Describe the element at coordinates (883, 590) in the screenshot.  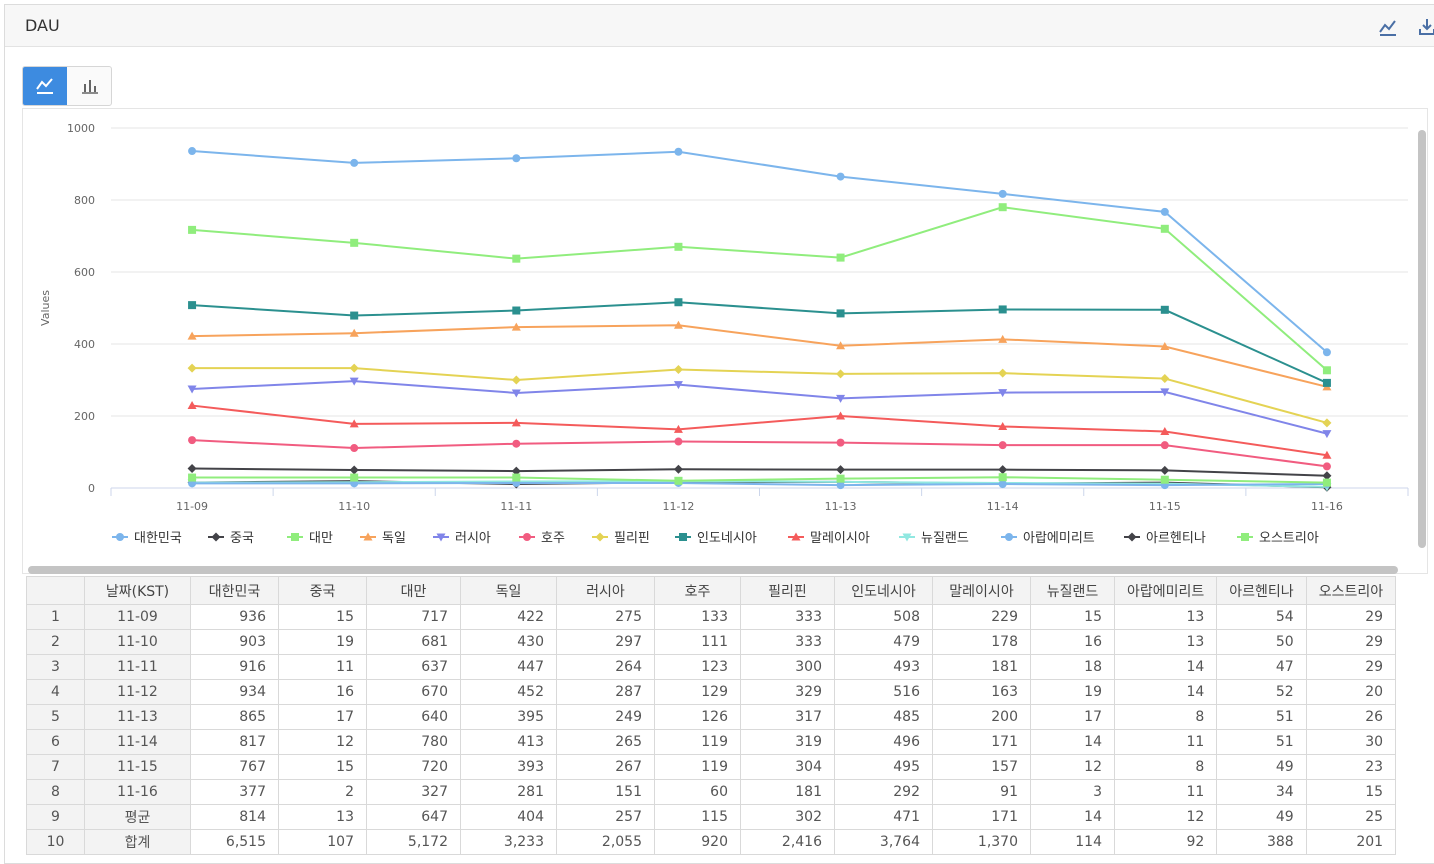
I see `column-header: 인도네시아` at that location.